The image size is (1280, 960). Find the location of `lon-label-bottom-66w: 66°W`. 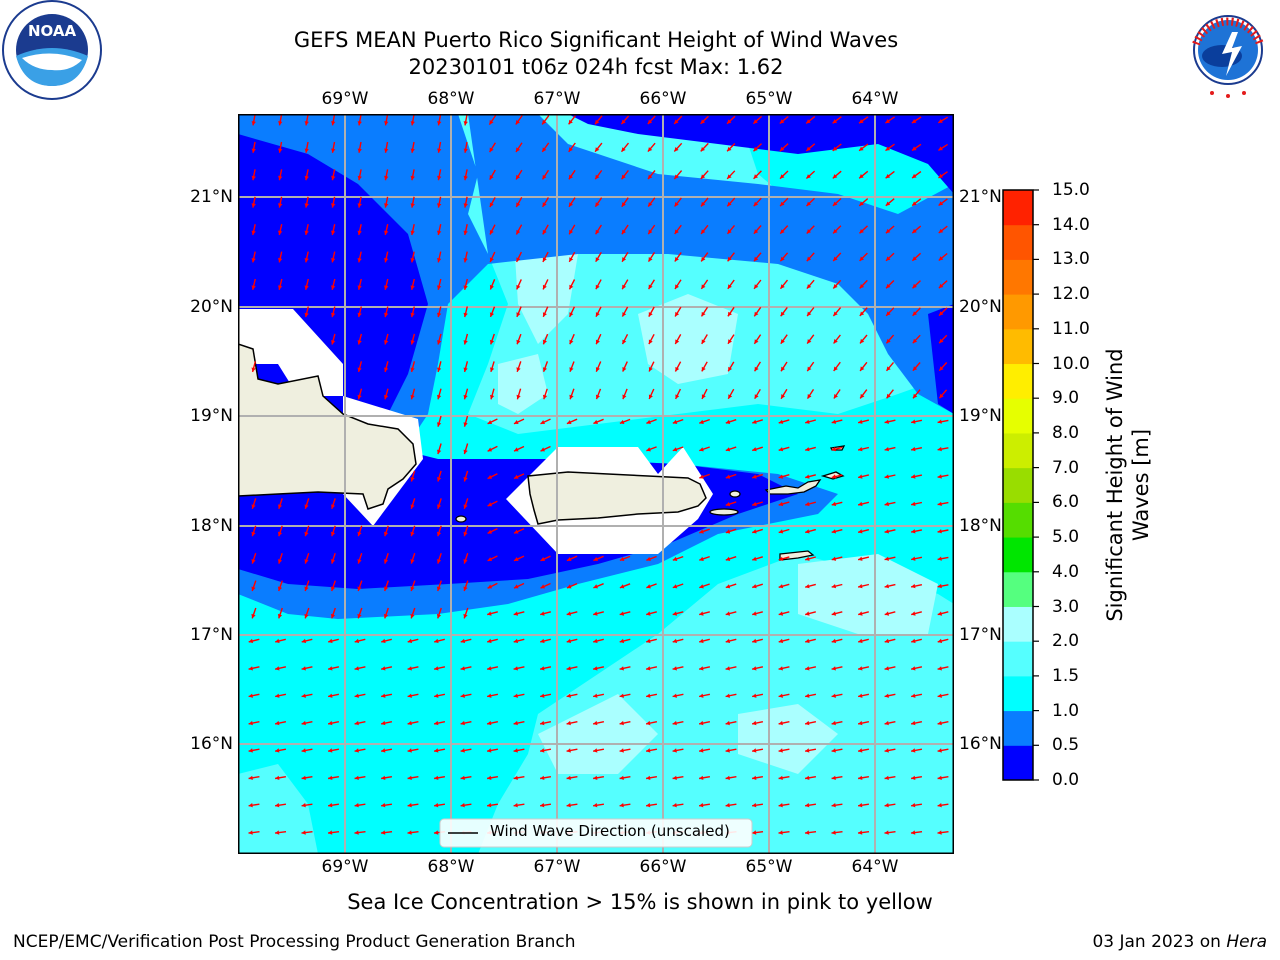

lon-label-bottom-66w: 66°W is located at coordinates (663, 867).